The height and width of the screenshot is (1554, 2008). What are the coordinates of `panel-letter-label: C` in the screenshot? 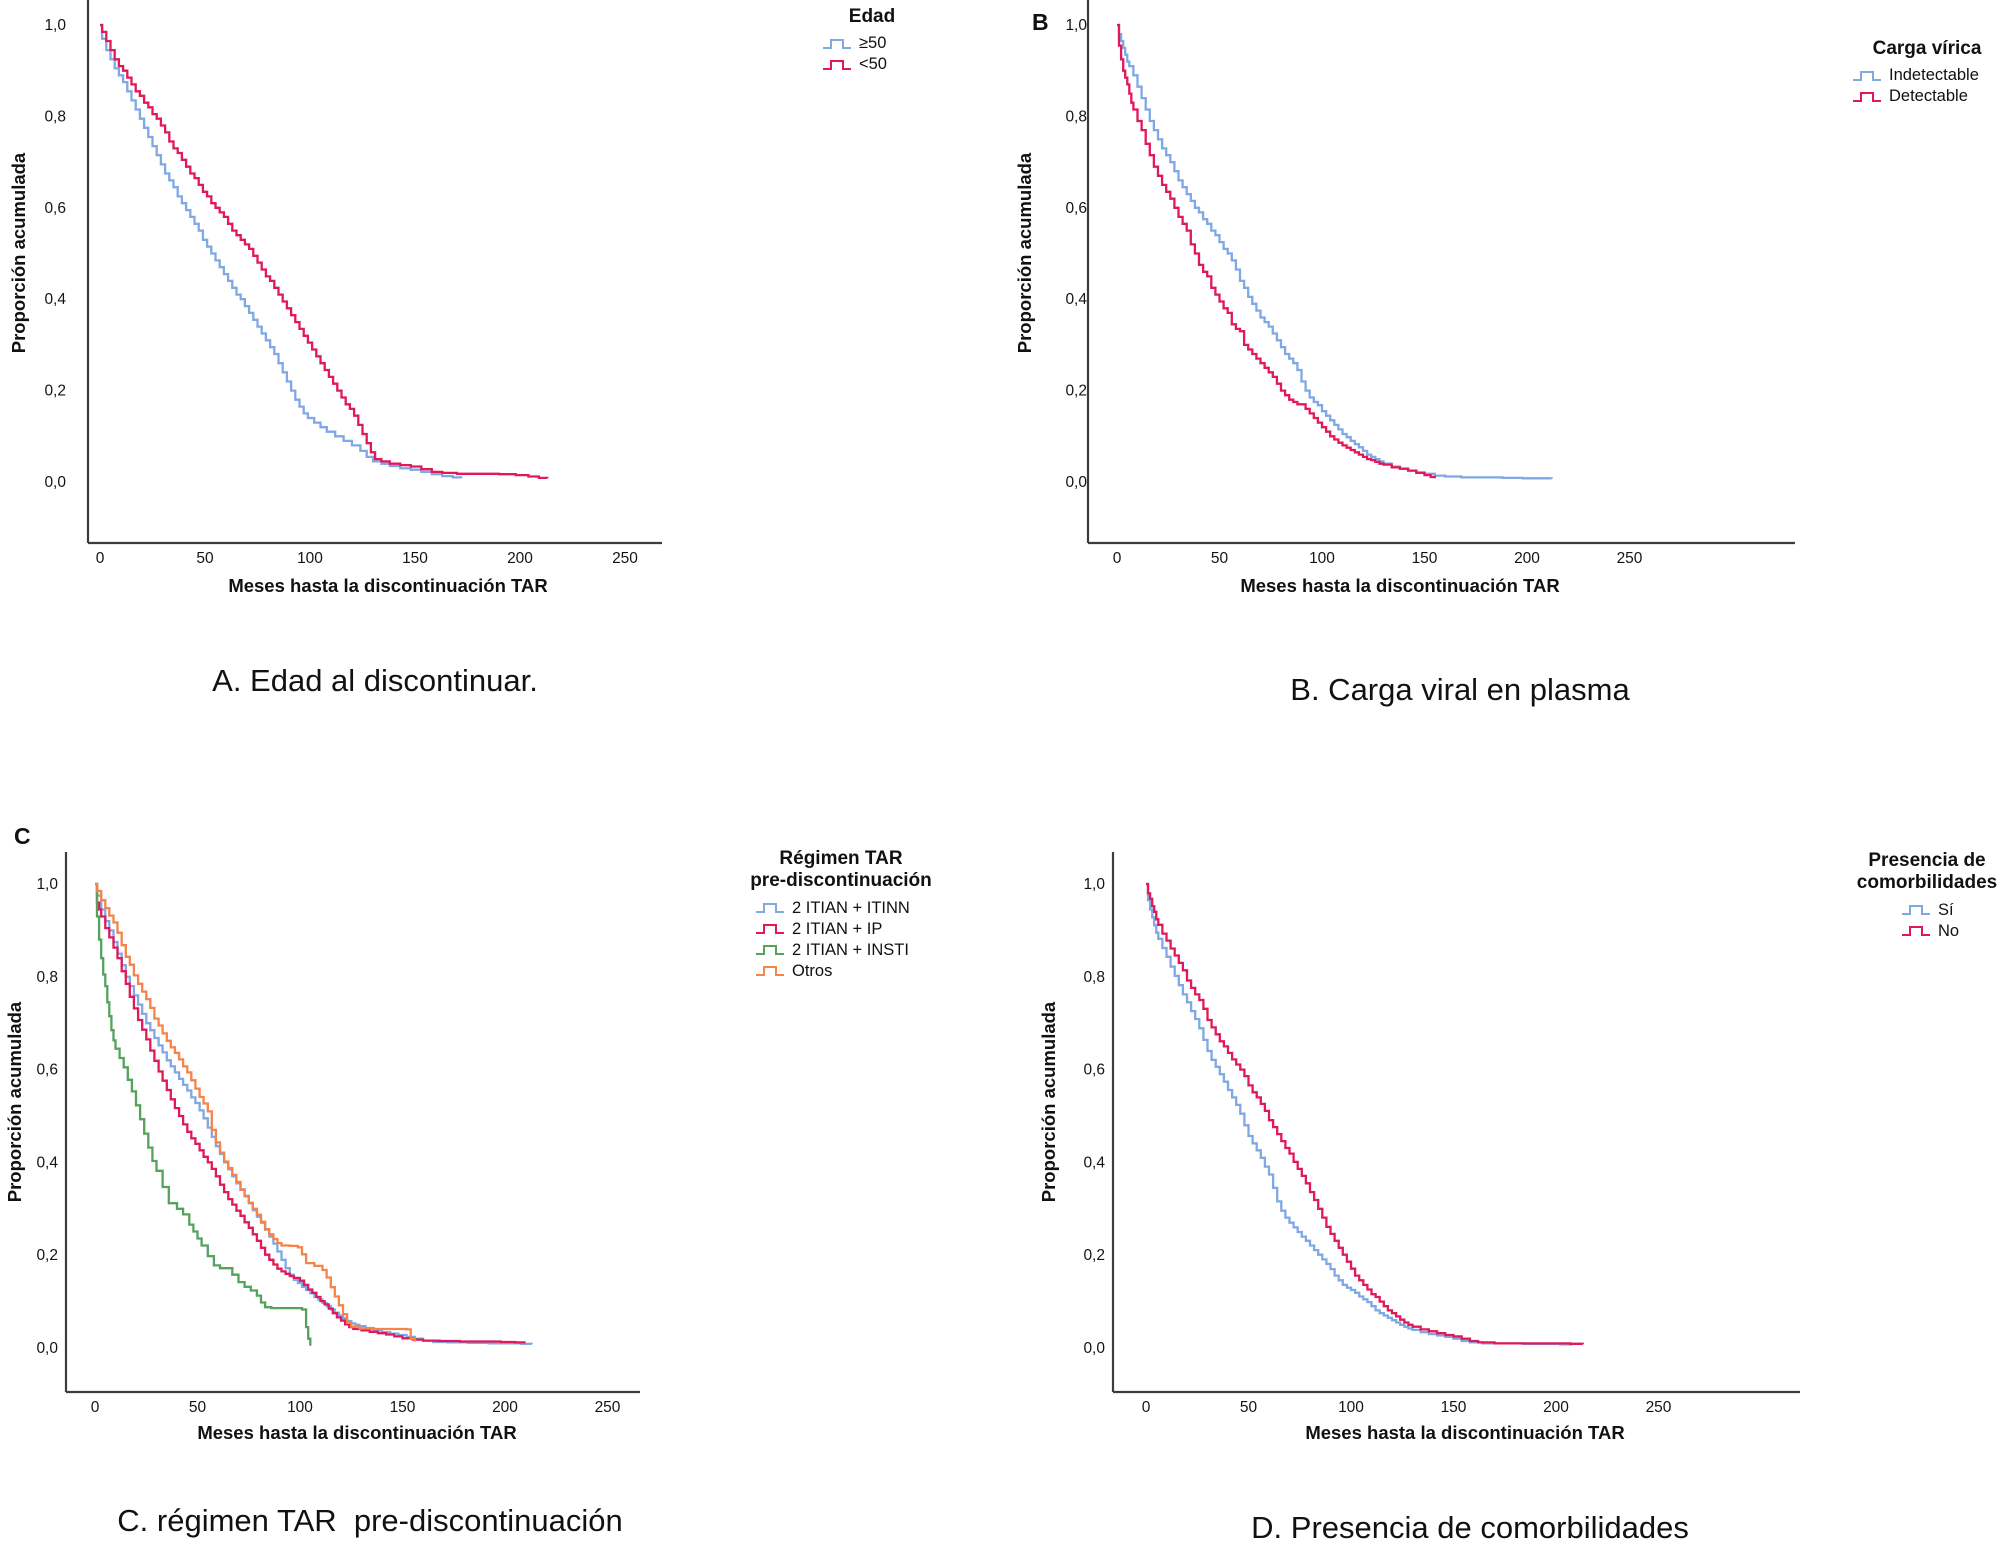 It's located at (22, 836).